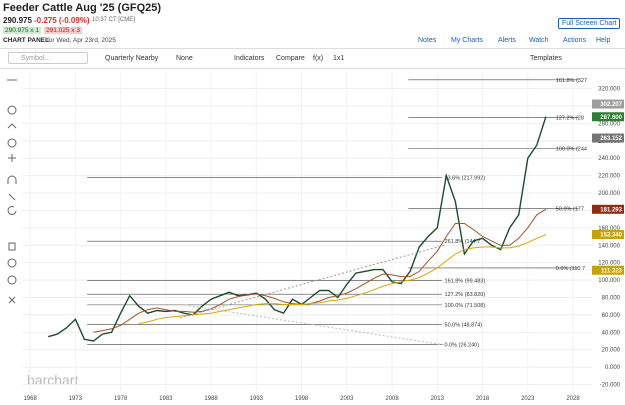  I want to click on price-tag-label: 263.152, so click(611, 139).